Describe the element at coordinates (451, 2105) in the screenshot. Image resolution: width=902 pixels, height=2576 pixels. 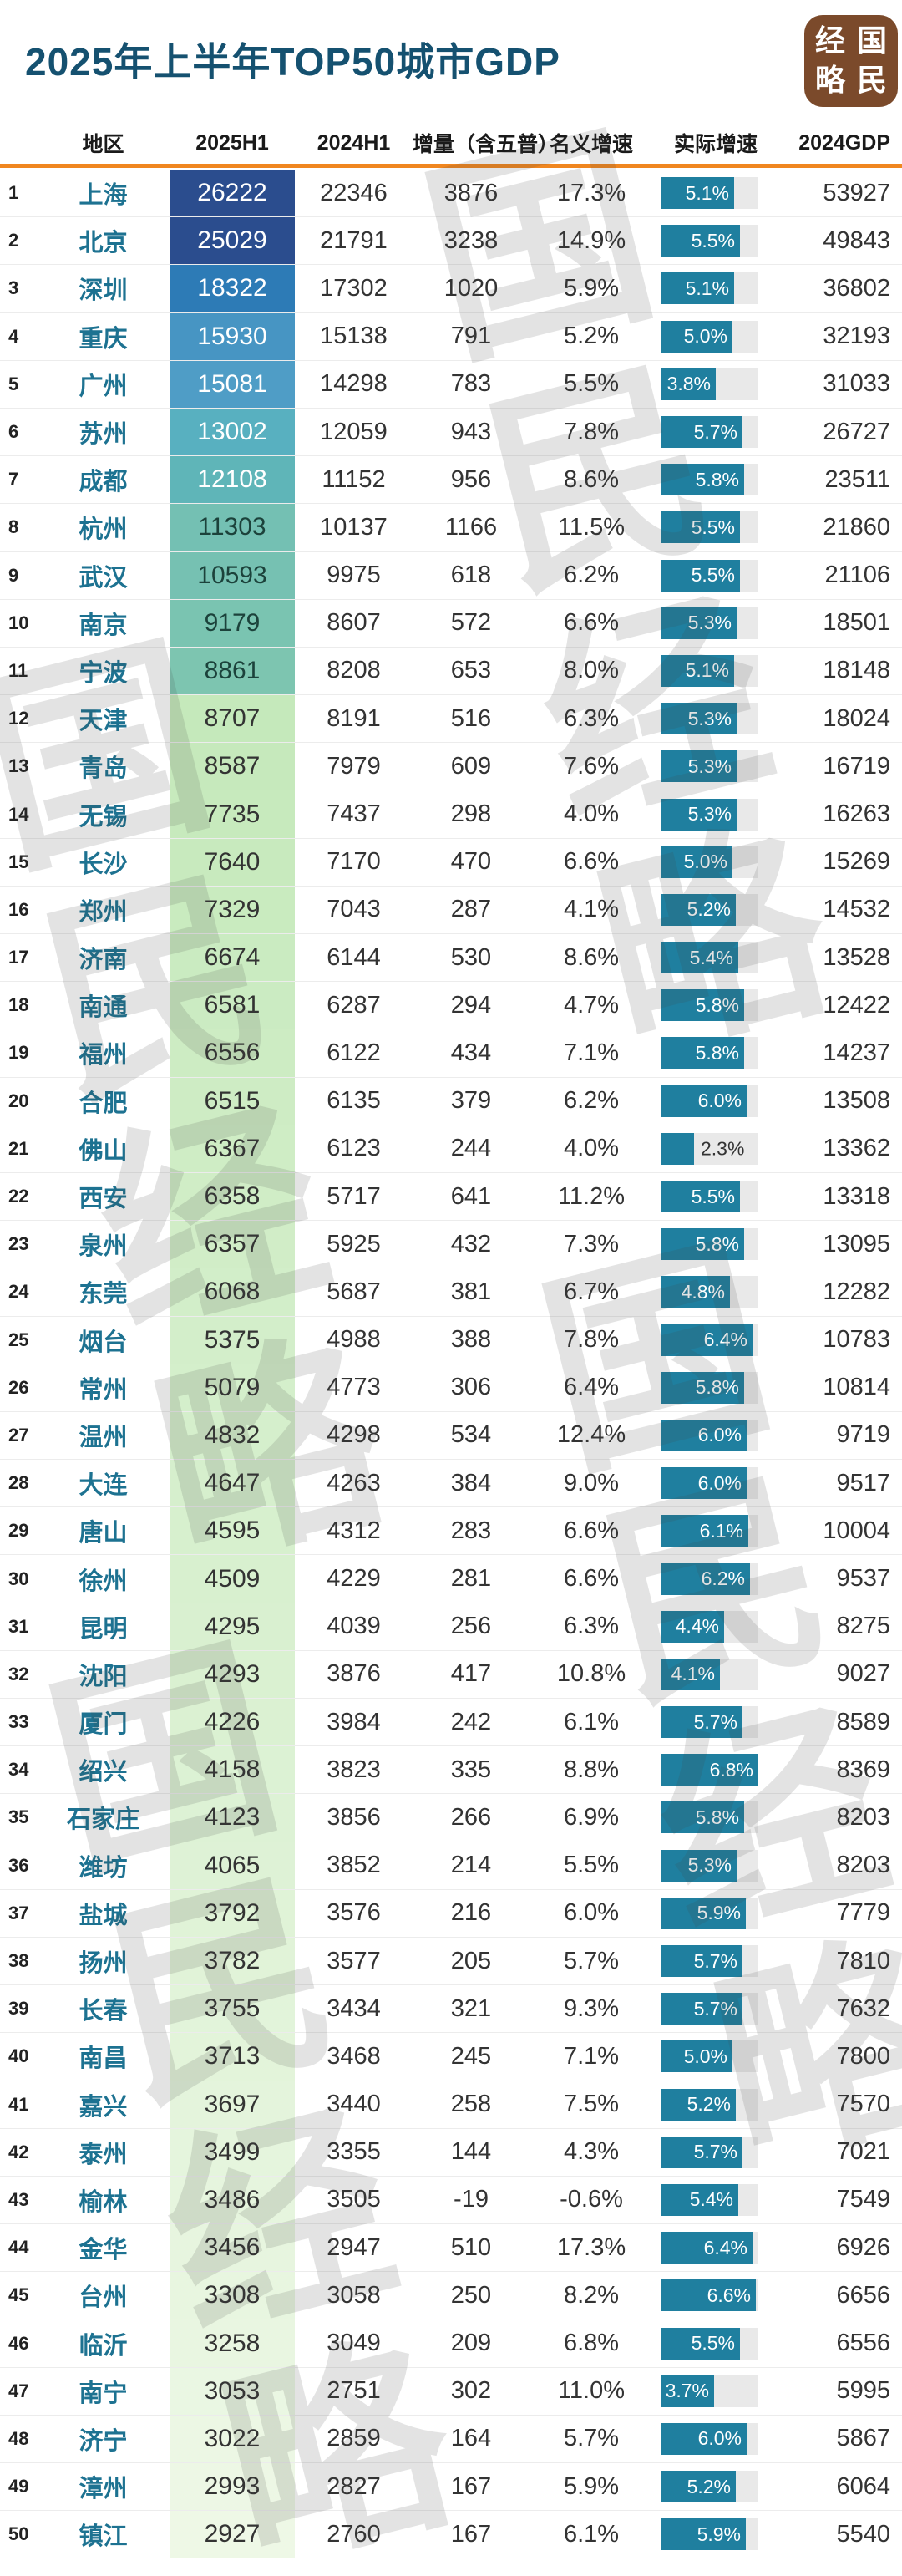
I see `table-row: 41 嘉兴 3697 3440 258 7.5% 5.2% 7570` at that location.